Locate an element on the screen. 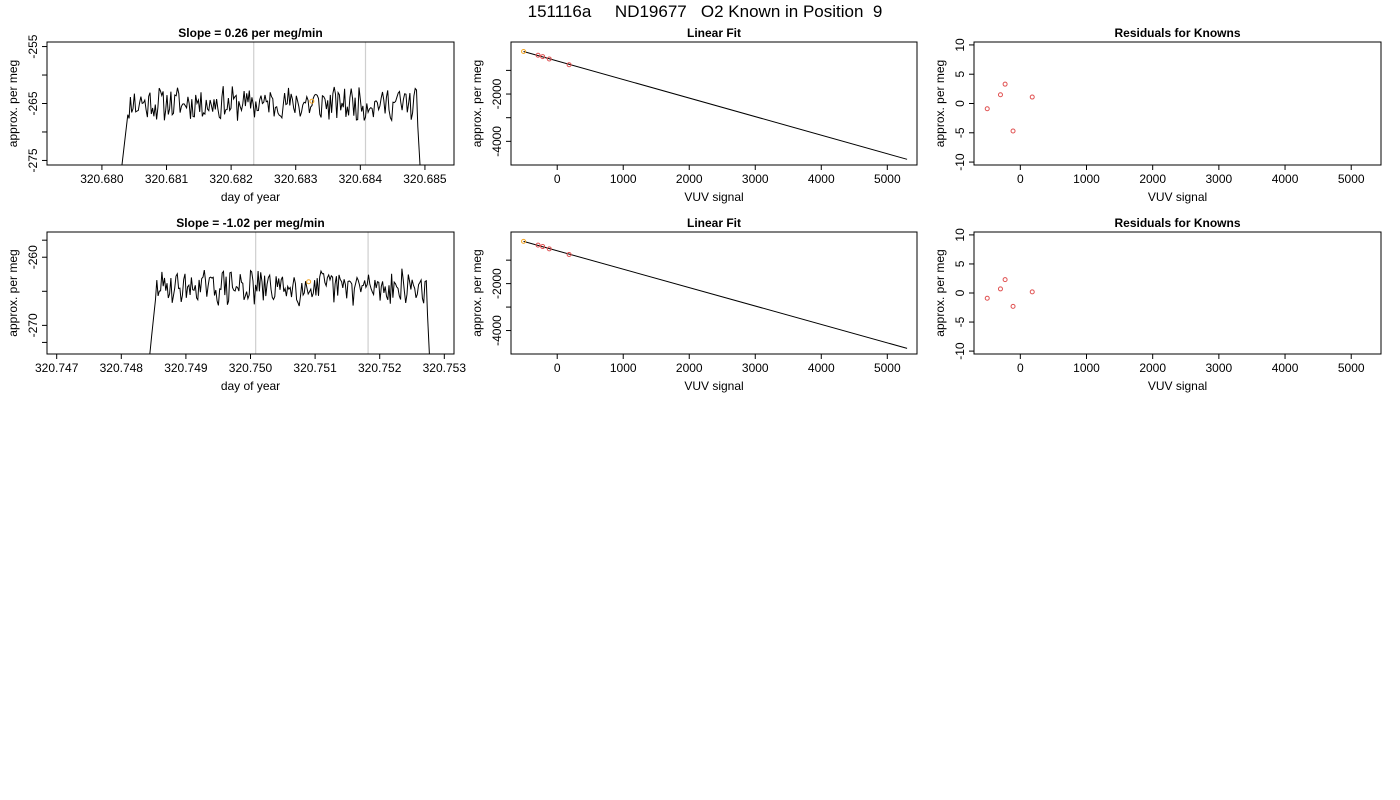 This screenshot has width=1400, height=800. panel-title: Slope = -1.02 per meg/min is located at coordinates (250, 223).